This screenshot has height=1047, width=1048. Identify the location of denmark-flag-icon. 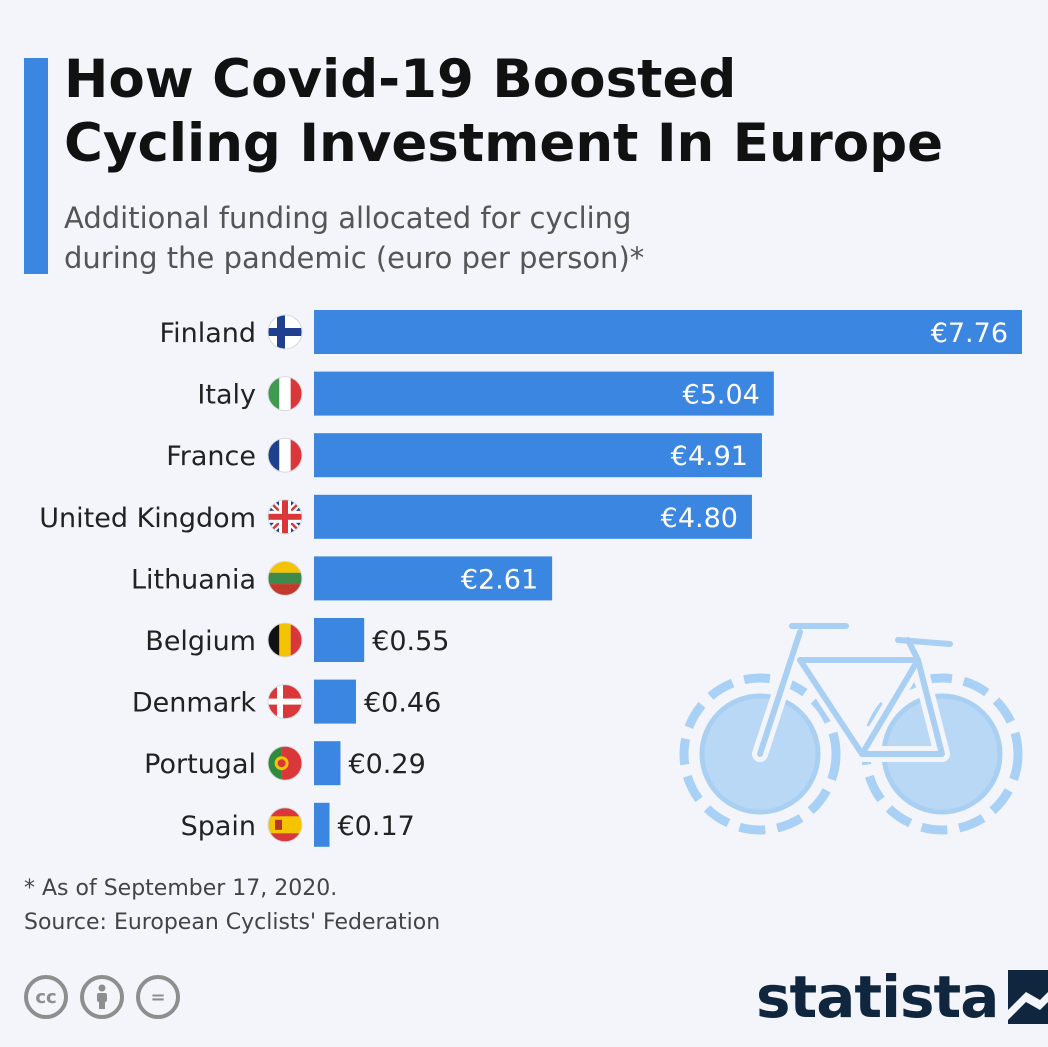
(285, 702).